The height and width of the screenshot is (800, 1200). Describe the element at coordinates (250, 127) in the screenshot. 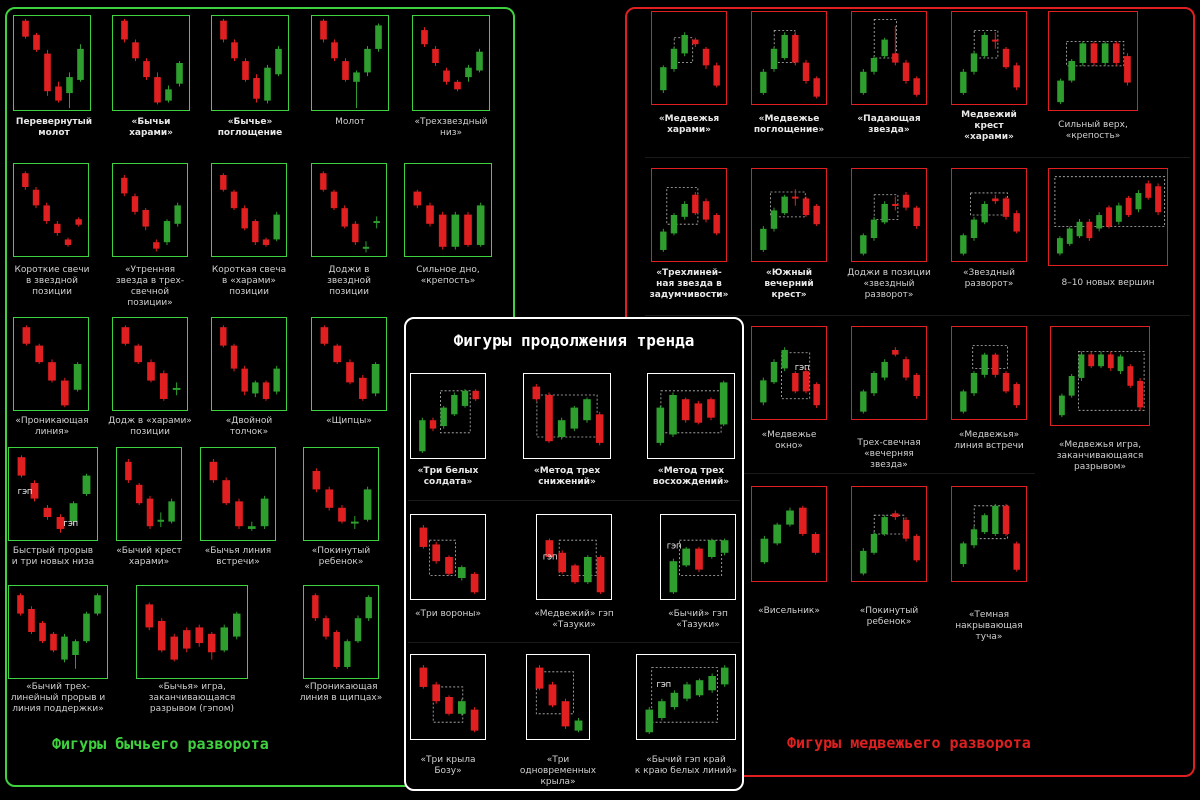

I see `bullish-pattern-3-caption: «Бычье» поглощение` at that location.